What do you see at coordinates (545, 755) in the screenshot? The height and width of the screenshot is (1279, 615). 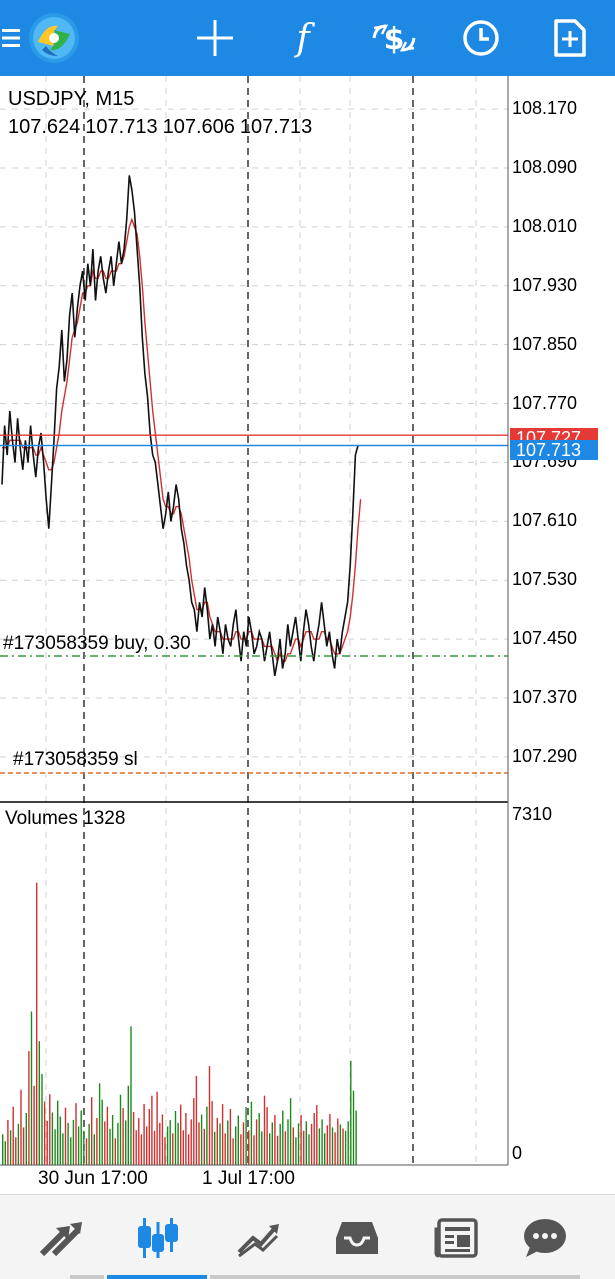 I see `price-axis-tick: 107.290` at bounding box center [545, 755].